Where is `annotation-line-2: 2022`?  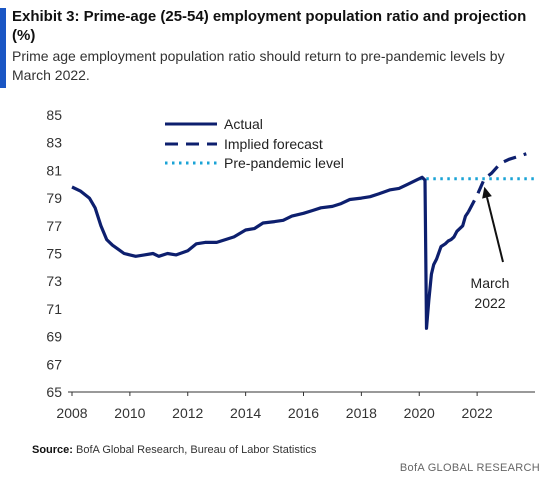
annotation-line-2: 2022 is located at coordinates (489, 303).